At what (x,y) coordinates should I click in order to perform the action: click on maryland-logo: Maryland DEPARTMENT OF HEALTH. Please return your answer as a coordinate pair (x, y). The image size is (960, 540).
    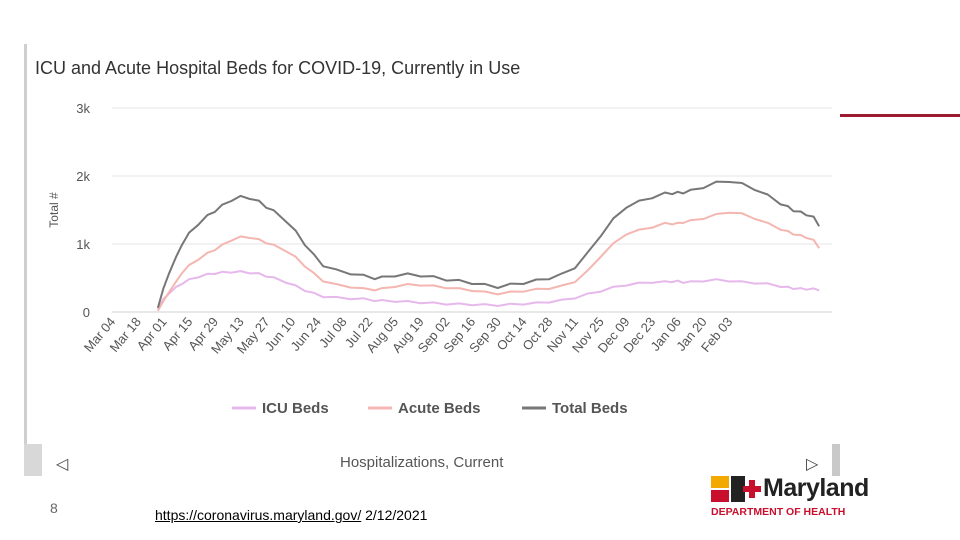
    Looking at the image, I should click on (806, 497).